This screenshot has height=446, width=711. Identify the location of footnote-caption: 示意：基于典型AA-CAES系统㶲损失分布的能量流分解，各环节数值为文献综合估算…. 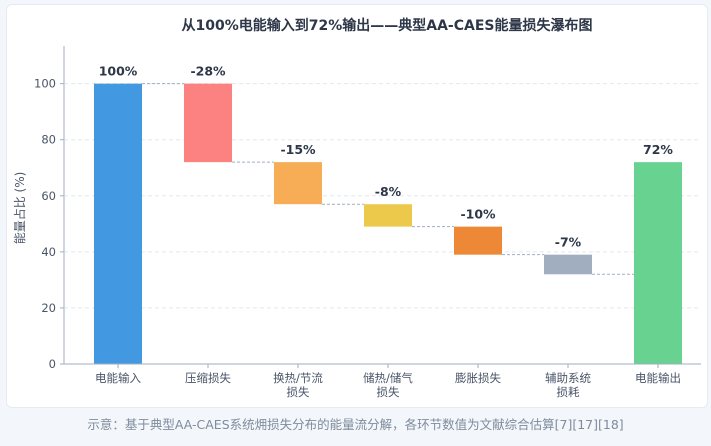
(355, 424).